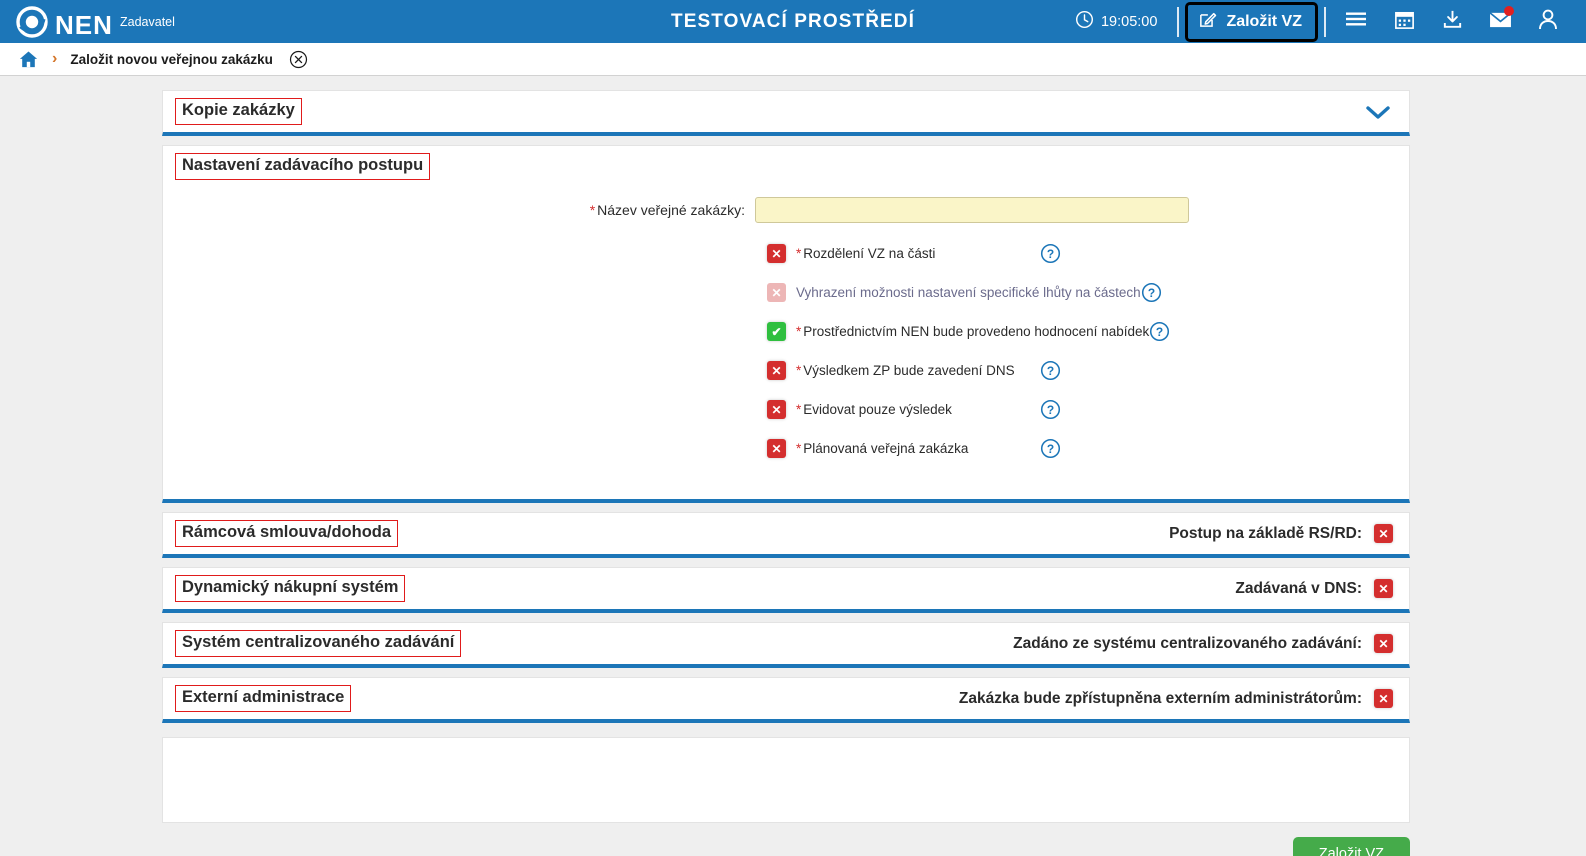  Describe the element at coordinates (1298, 588) in the screenshot. I see `label-zadavana-v-dns: Zadávaná v DNS:` at that location.